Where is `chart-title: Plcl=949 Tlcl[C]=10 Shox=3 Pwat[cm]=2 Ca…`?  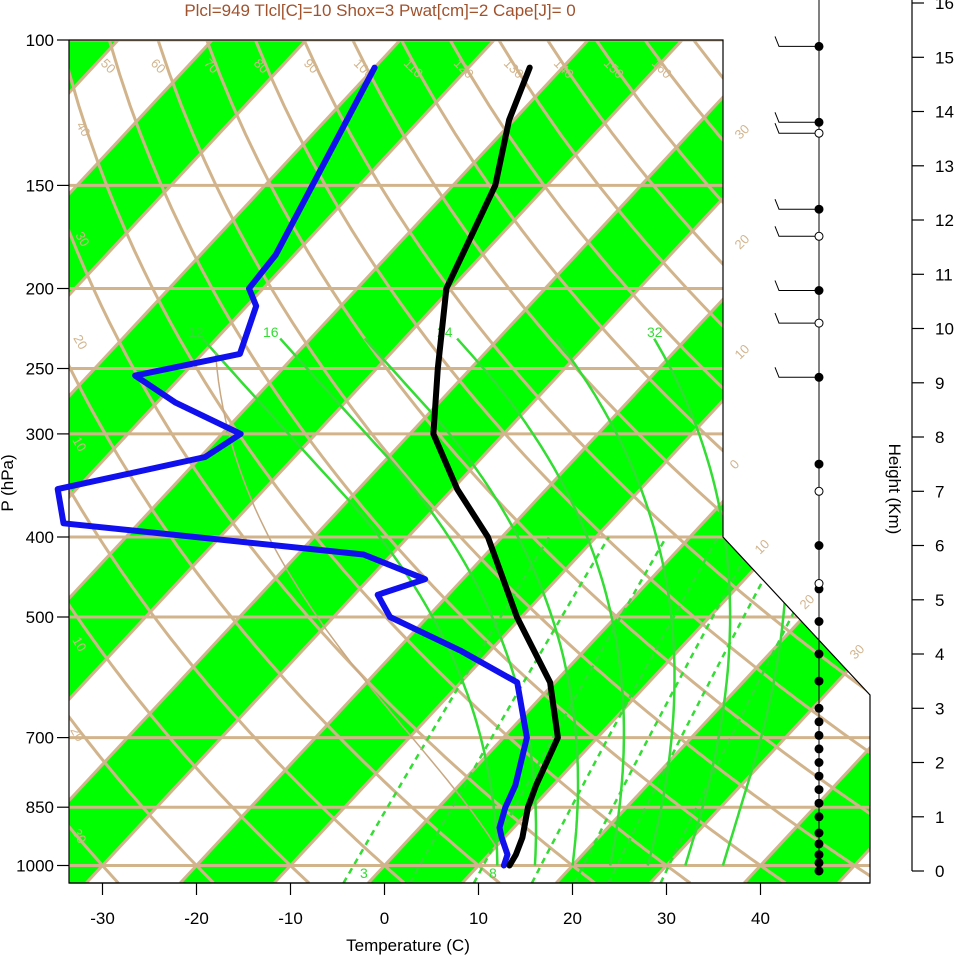 chart-title: Plcl=949 Tlcl[C]=10 Shox=3 Pwat[cm]=2 Ca… is located at coordinates (379, 10).